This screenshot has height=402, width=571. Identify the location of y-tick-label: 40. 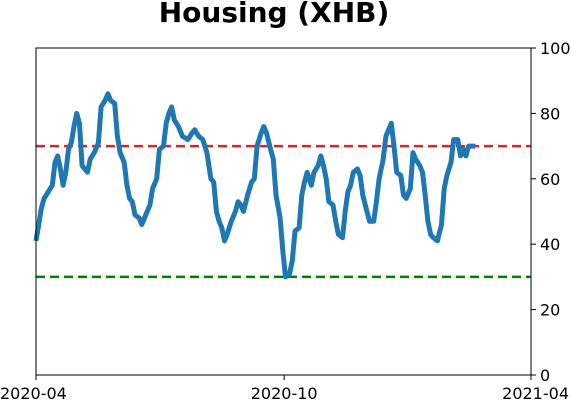
(550, 244).